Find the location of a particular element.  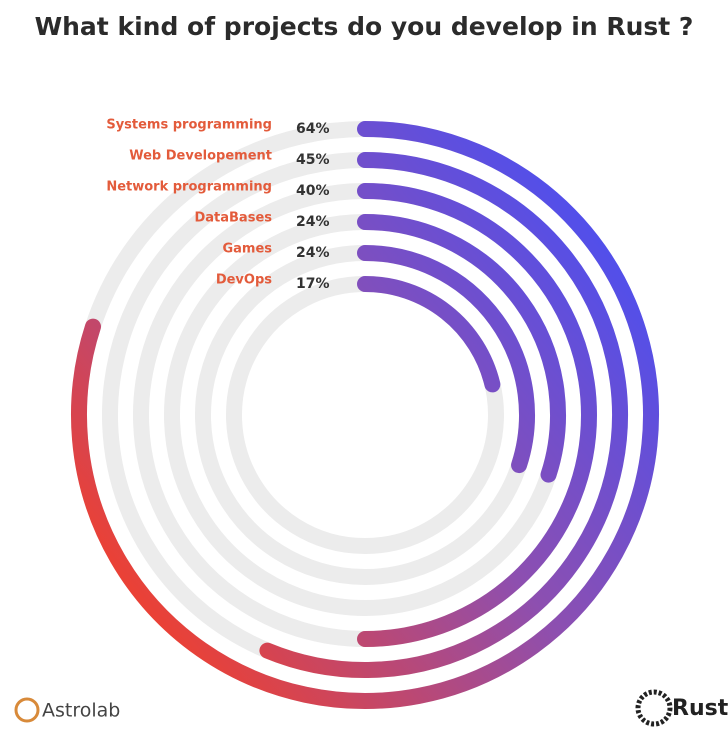

value-label: 40% is located at coordinates (313, 191).